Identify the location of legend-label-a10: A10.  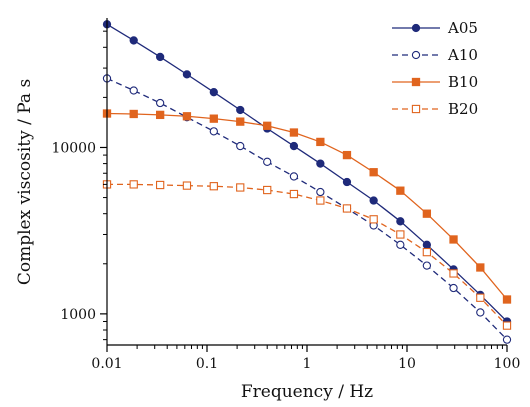
(462, 55).